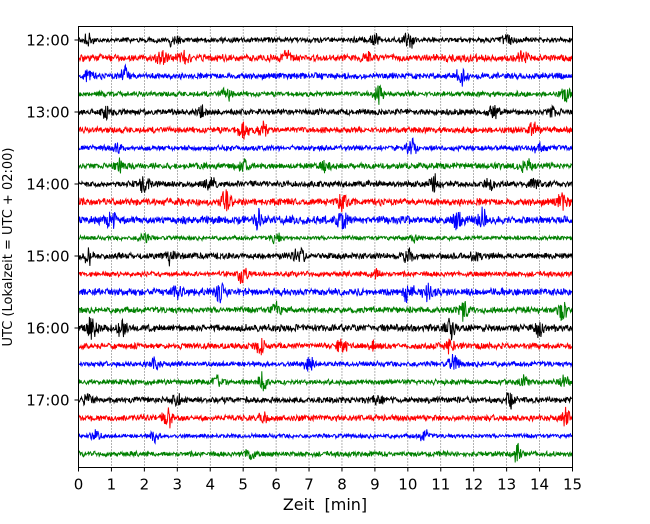  Describe the element at coordinates (178, 485) in the screenshot. I see `x-tick-label: 3` at that location.